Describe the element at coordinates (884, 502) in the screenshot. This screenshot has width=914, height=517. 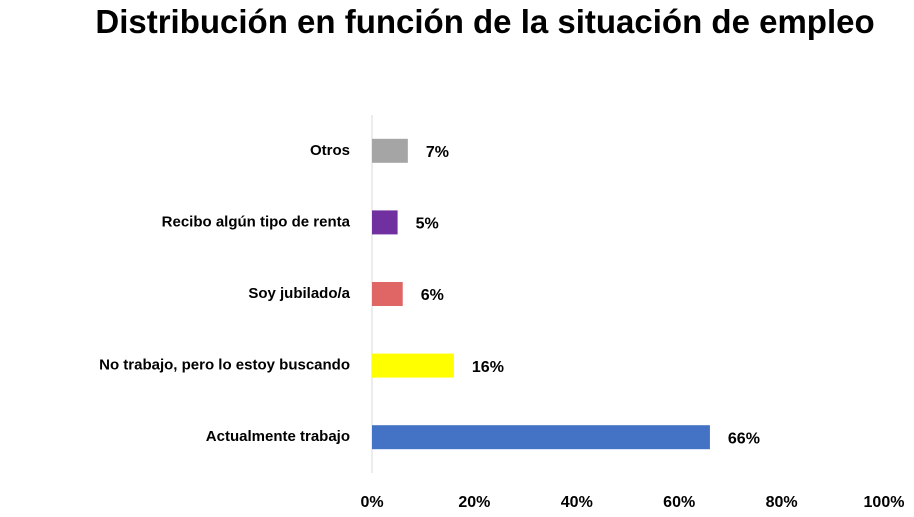
I see `x-tick-label: 100%` at that location.